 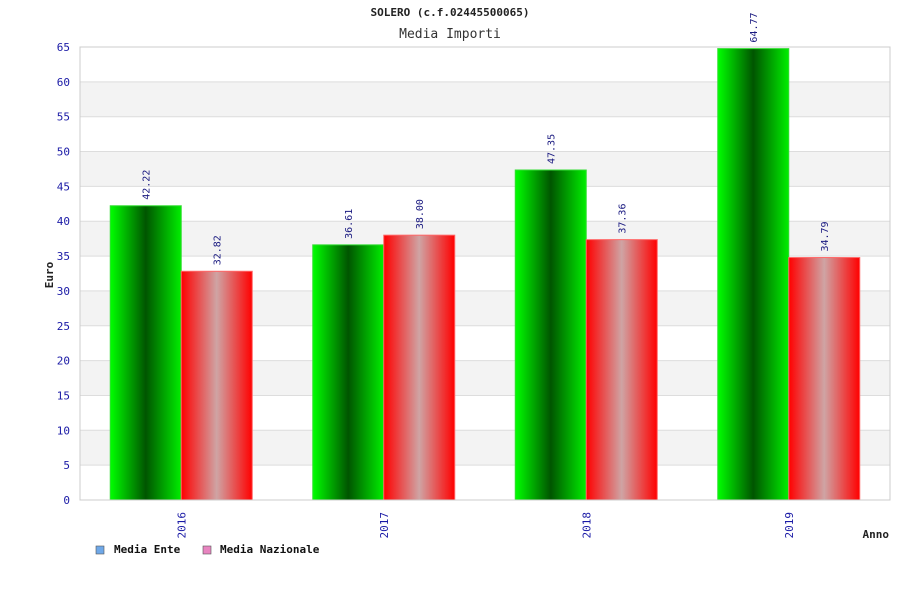 What do you see at coordinates (218, 250) in the screenshot?
I see `data-label: 32.82` at bounding box center [218, 250].